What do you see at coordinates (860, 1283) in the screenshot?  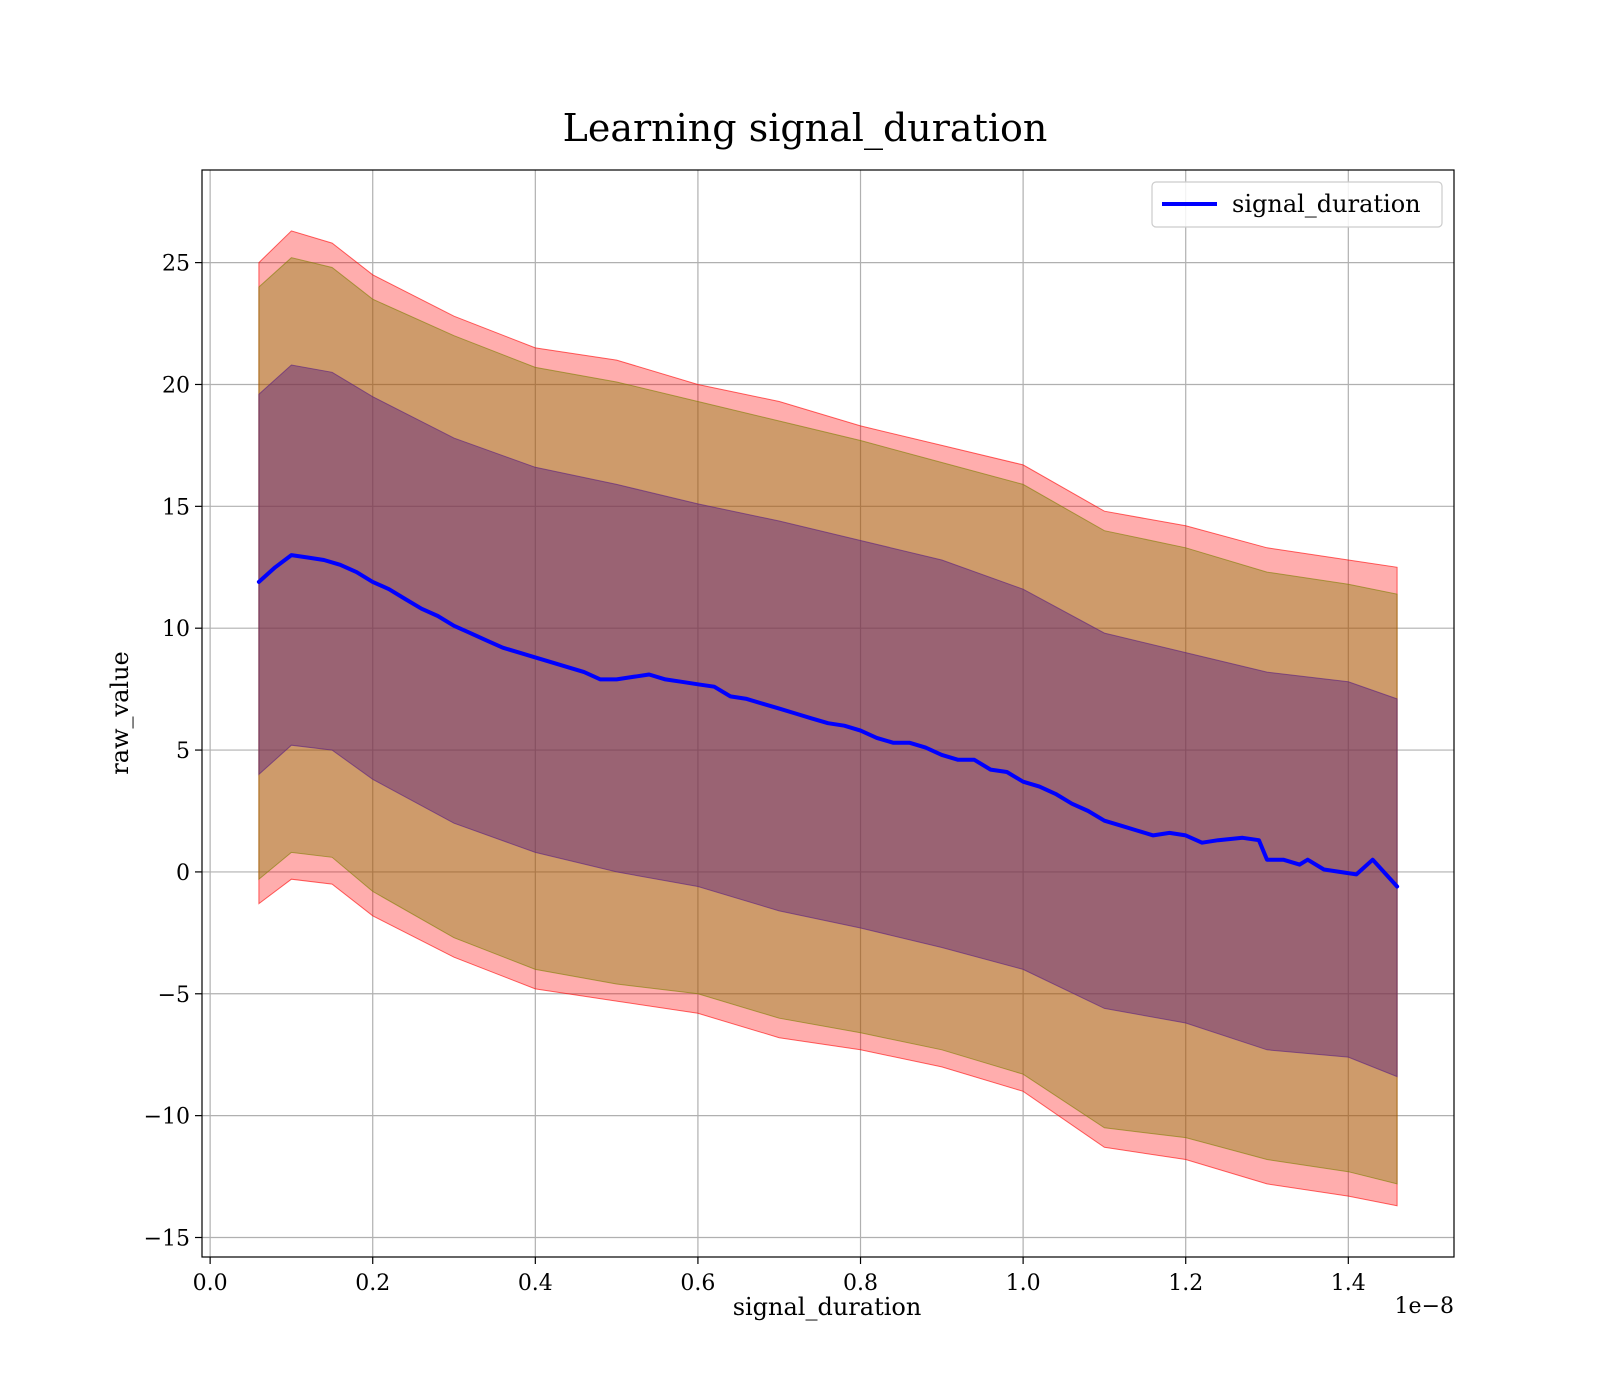 I see `x-tick-label: 0.8` at bounding box center [860, 1283].